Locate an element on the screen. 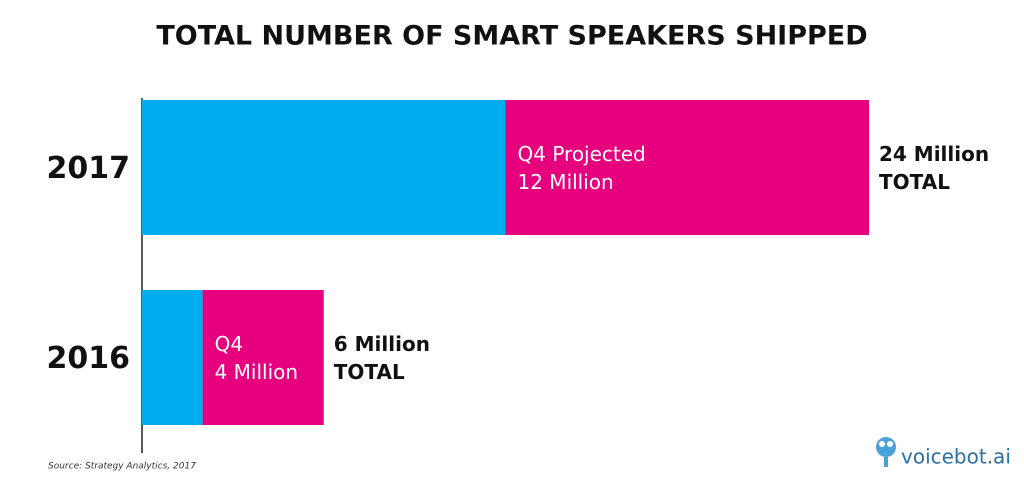 The width and height of the screenshot is (1024, 491). value-label: 4 Million is located at coordinates (256, 372).